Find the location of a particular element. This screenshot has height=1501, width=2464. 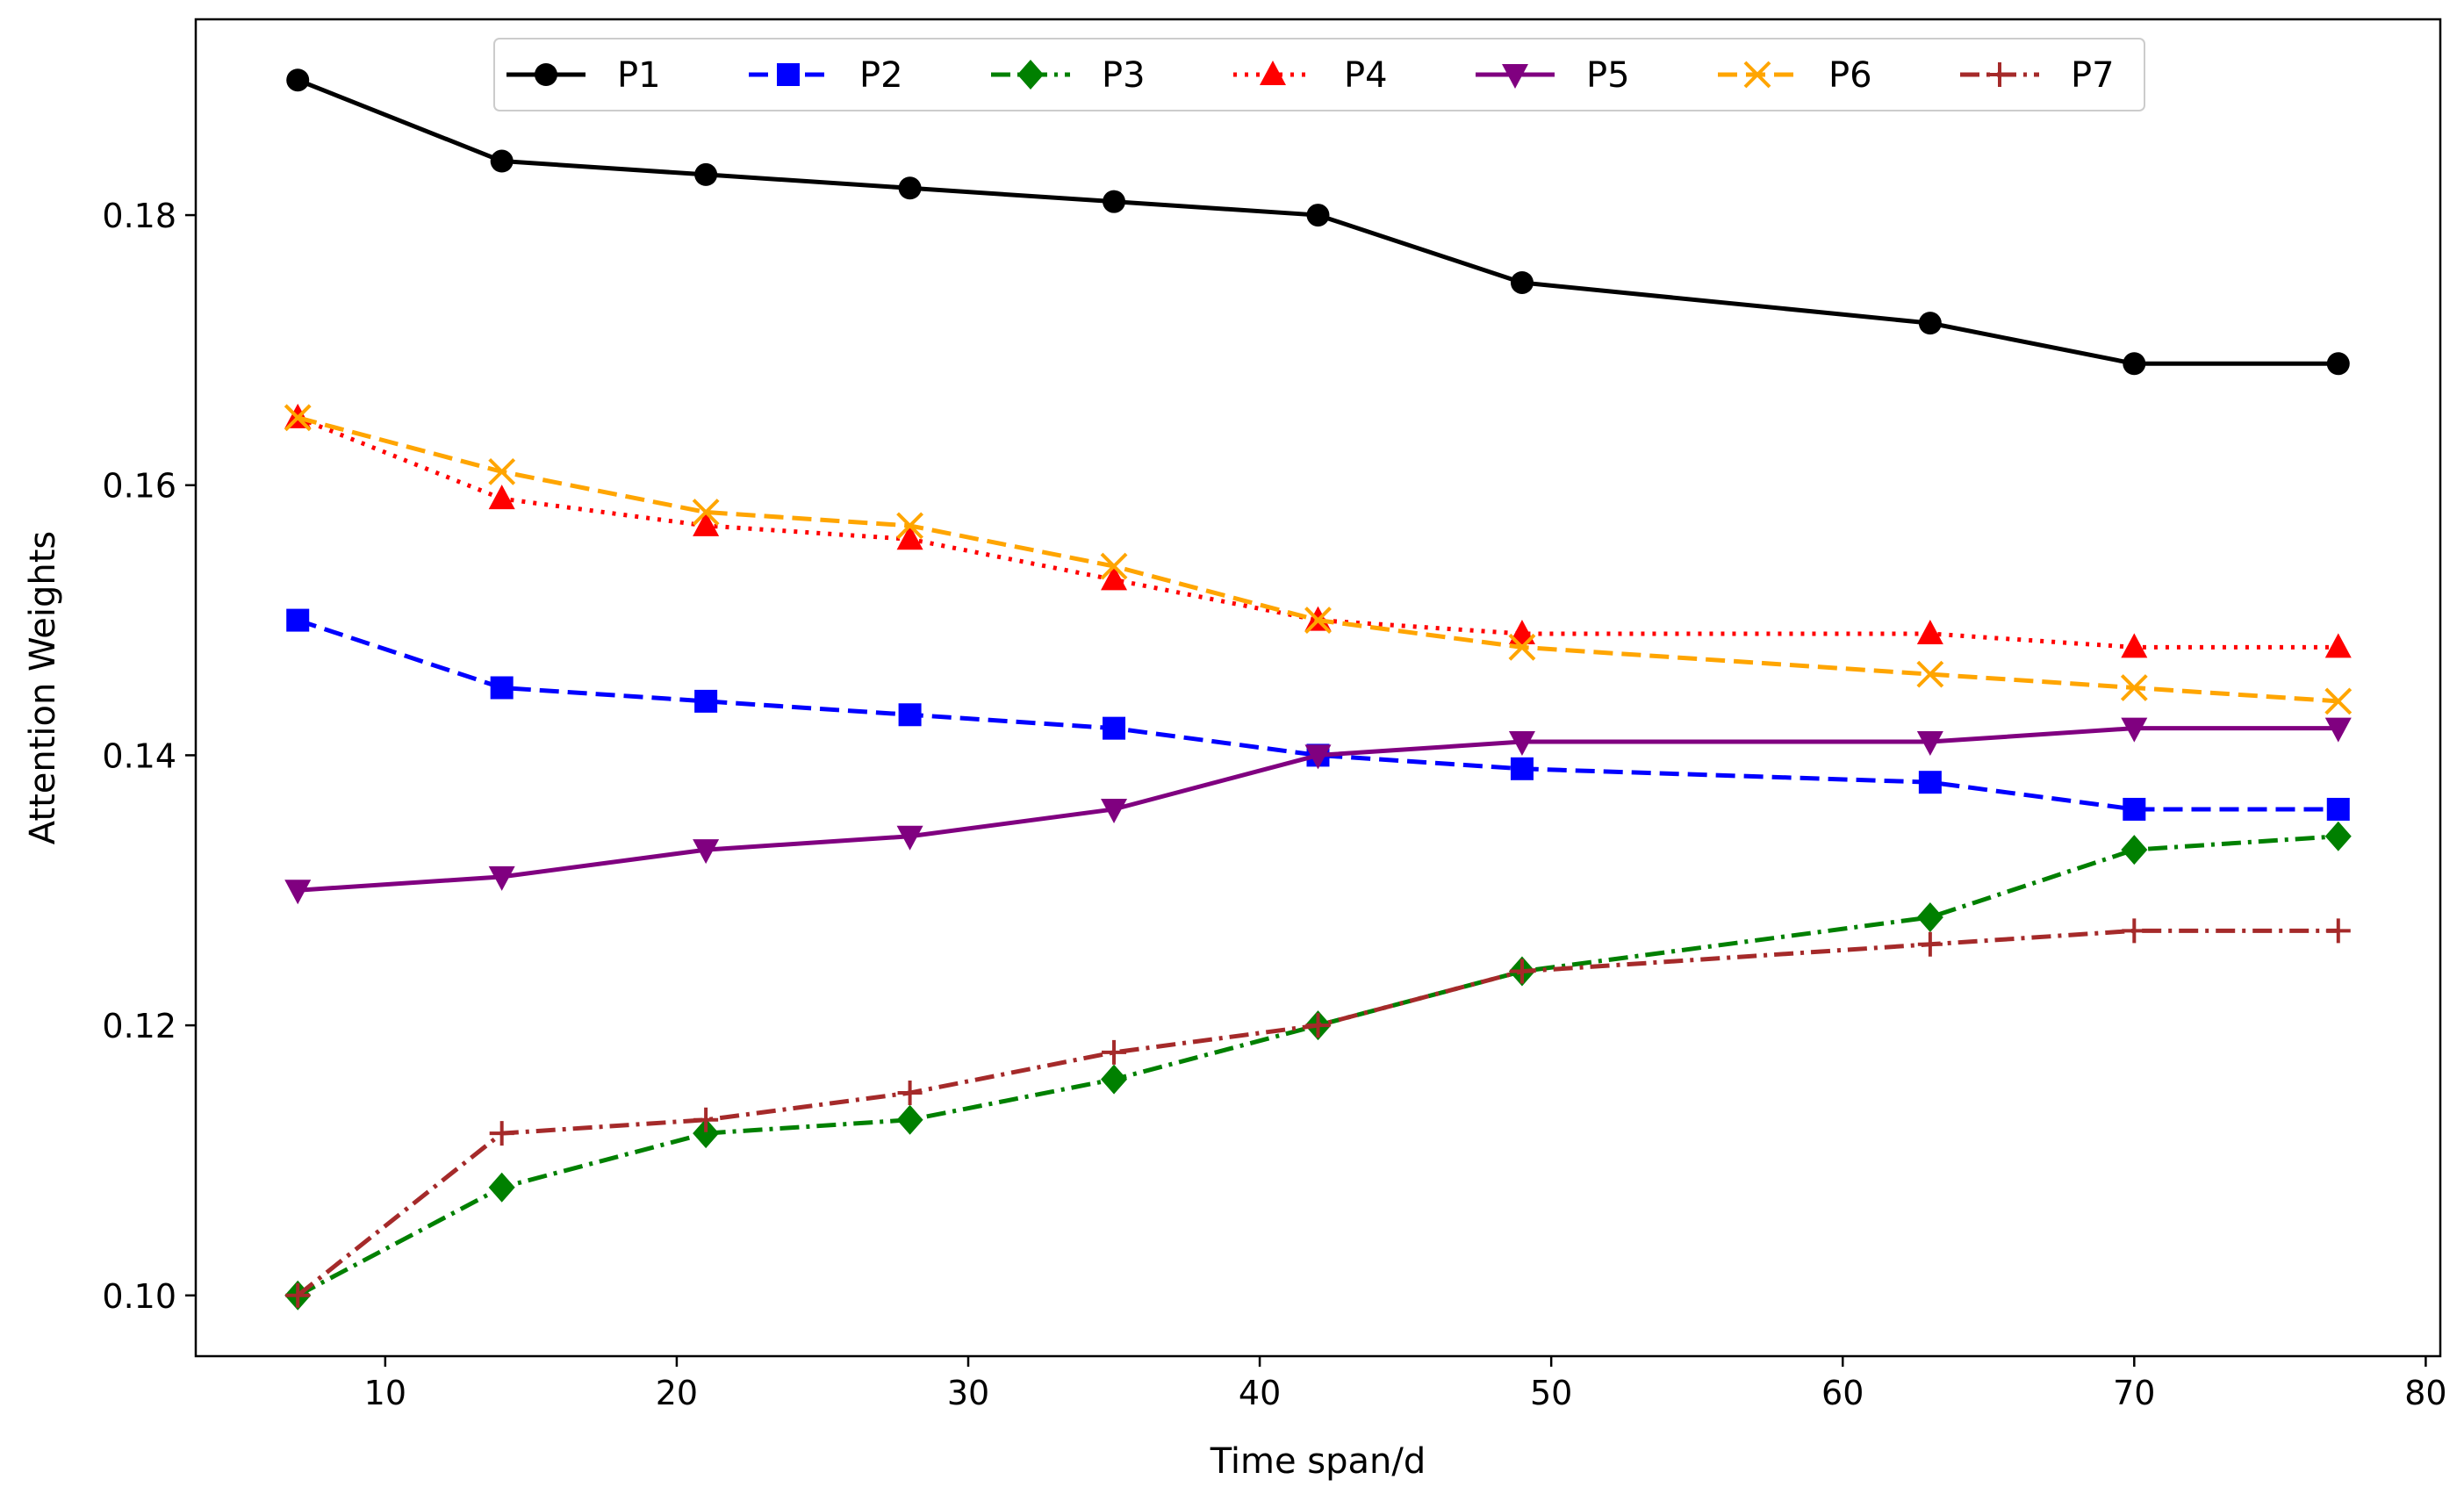

y-axis-title: Attention Weights is located at coordinates (43, 688).